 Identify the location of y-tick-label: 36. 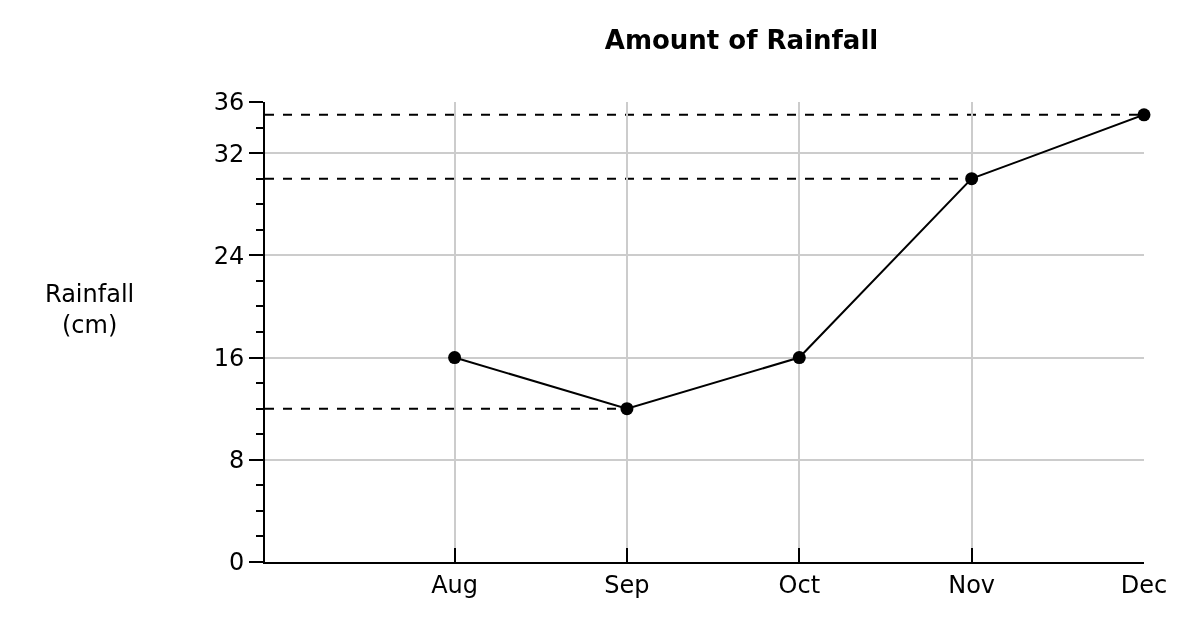
(229, 102).